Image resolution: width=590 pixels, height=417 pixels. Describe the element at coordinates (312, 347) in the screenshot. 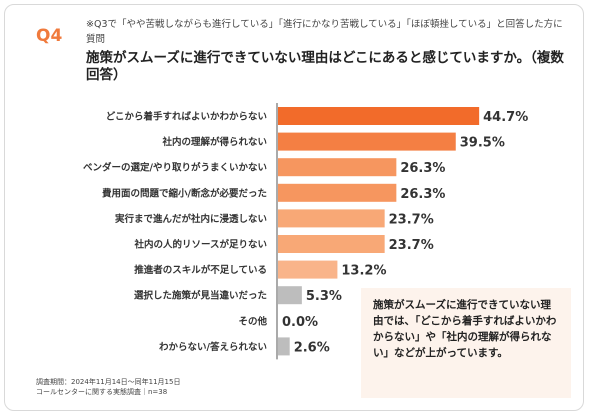

I see `value-label: 2.6%` at that location.